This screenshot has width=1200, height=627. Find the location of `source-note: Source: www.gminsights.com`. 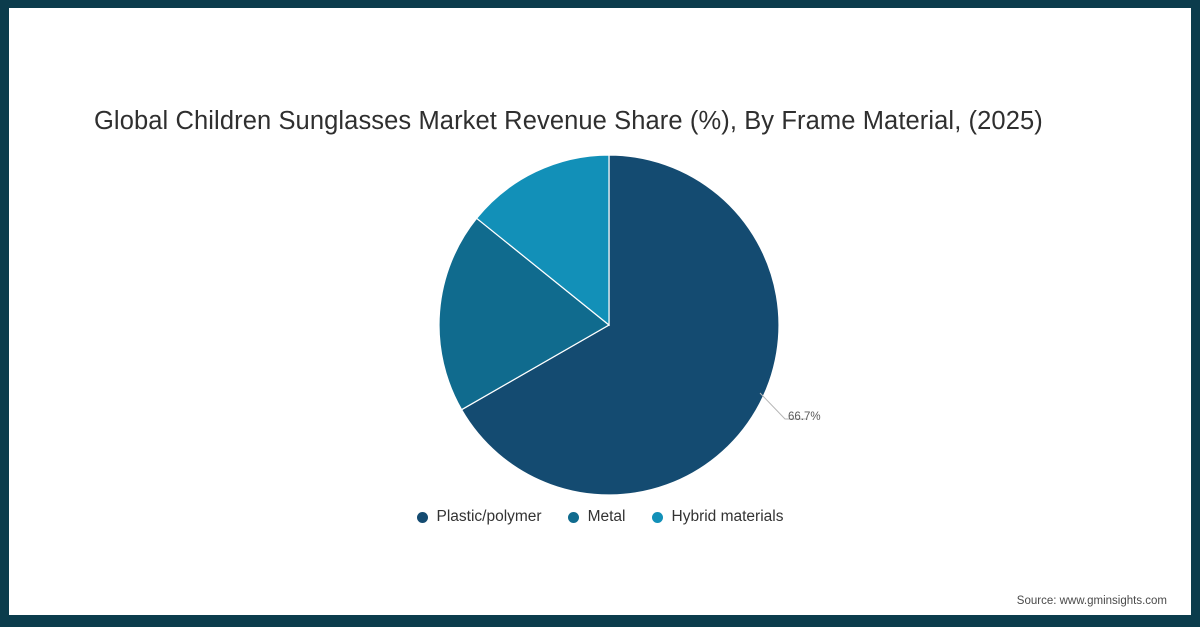

source-note: Source: www.gminsights.com is located at coordinates (1091, 601).